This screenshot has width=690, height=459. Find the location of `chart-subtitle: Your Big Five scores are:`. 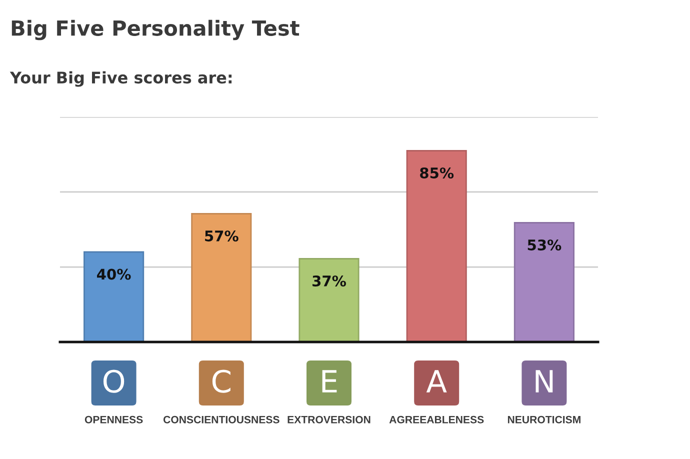

chart-subtitle: Your Big Five scores are: is located at coordinates (121, 79).